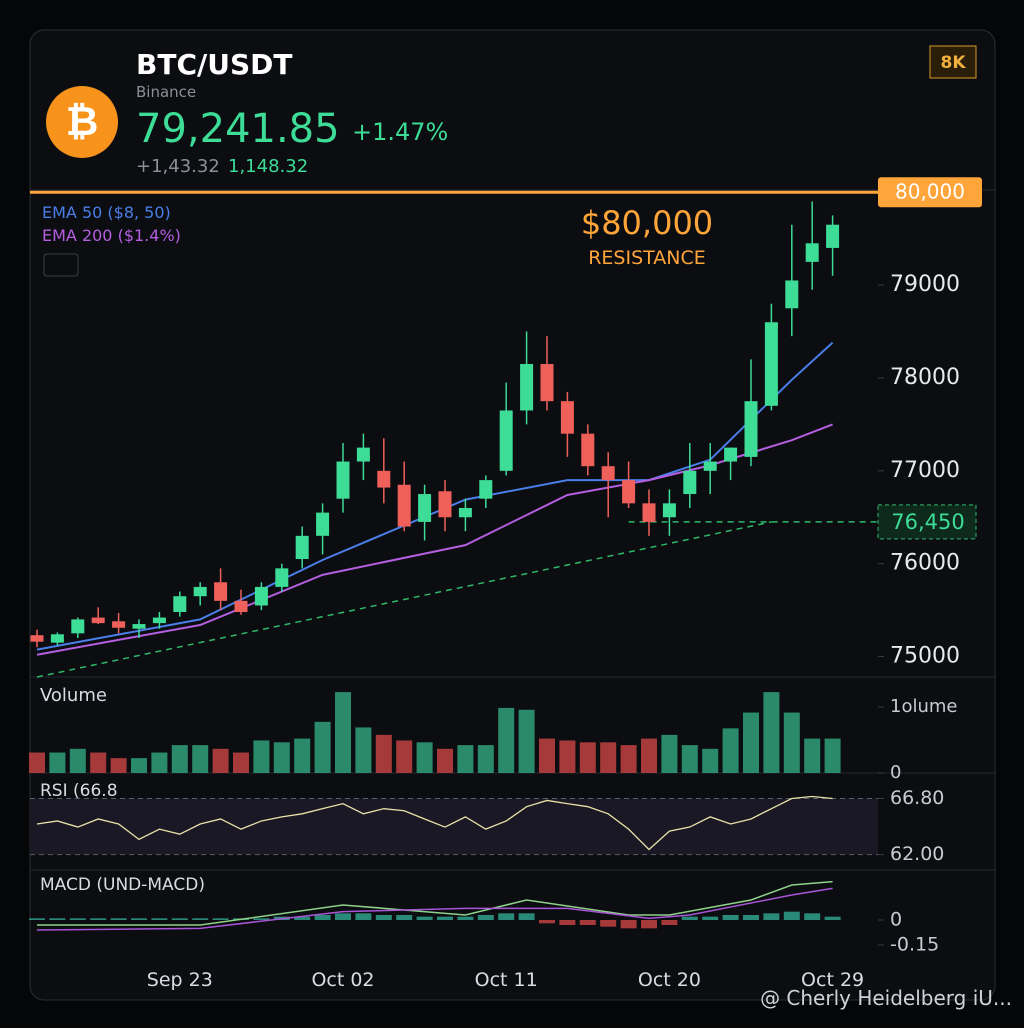 Image resolution: width=1024 pixels, height=1028 pixels. What do you see at coordinates (923, 706) in the screenshot?
I see `y-tick-label: 1olume` at bounding box center [923, 706].